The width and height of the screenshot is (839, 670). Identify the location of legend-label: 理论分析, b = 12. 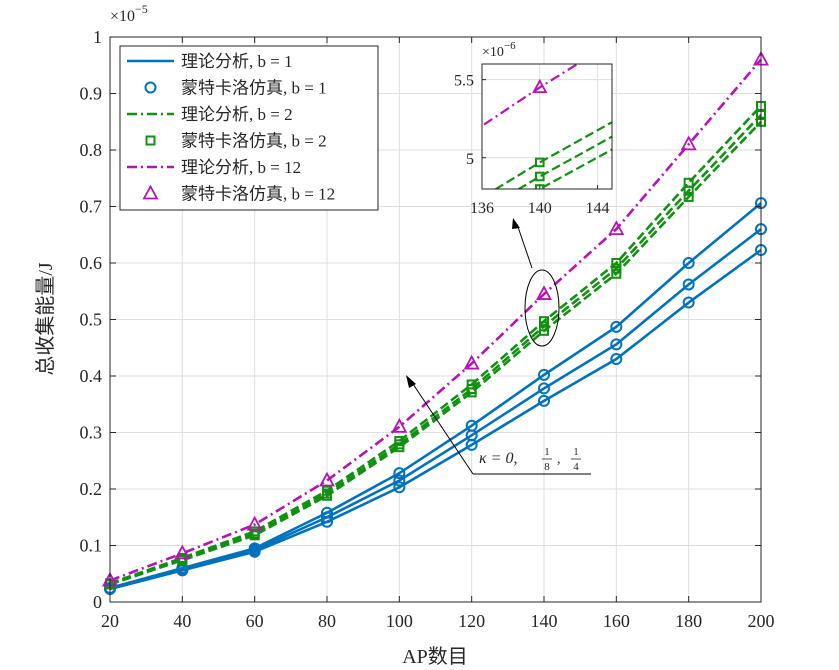
(241, 167).